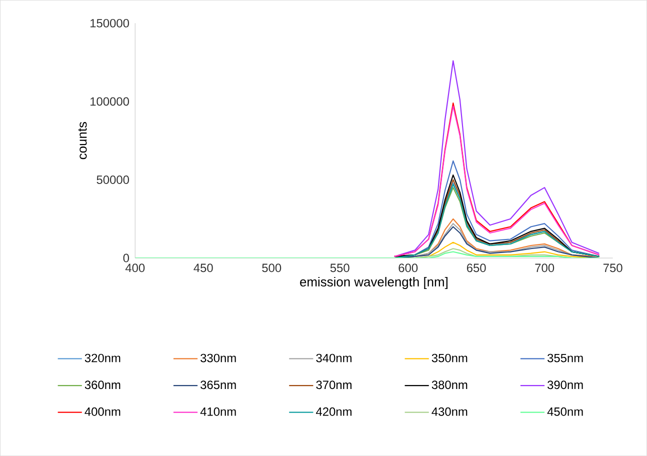  Describe the element at coordinates (203, 268) in the screenshot. I see `x-tick-label: 450` at that location.